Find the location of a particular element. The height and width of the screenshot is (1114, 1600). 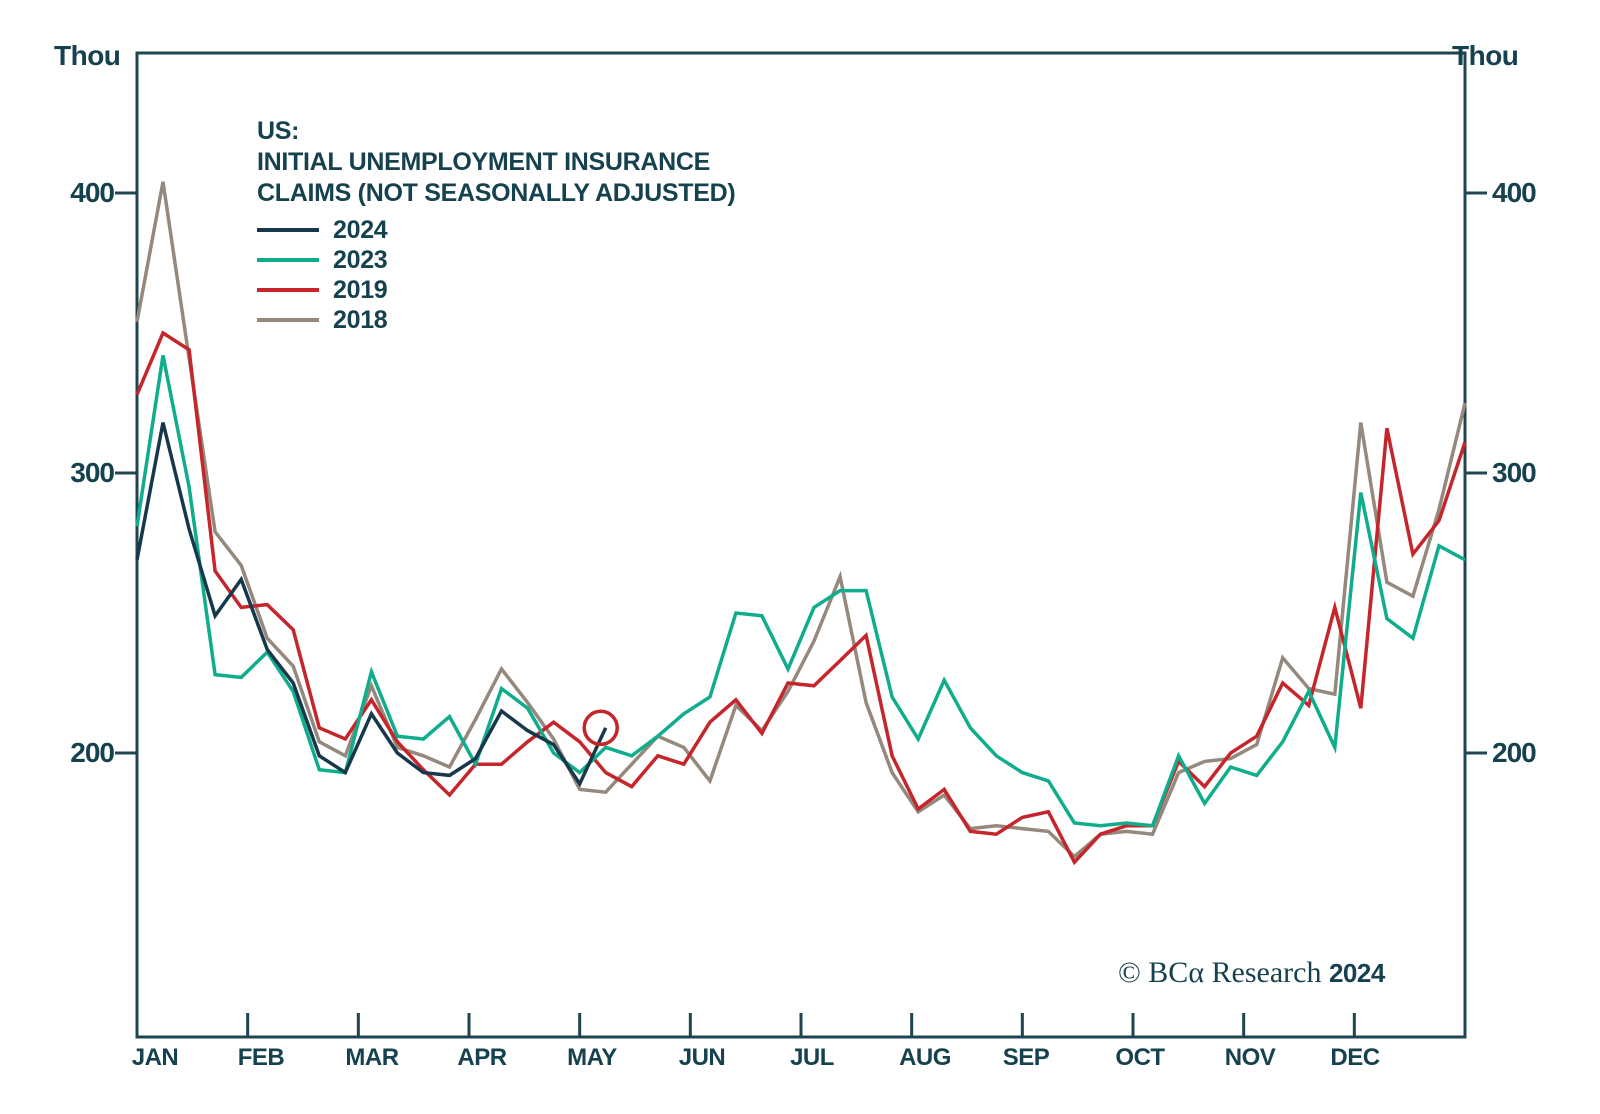

y-axis-unit-label-left: Thou is located at coordinates (87, 55).